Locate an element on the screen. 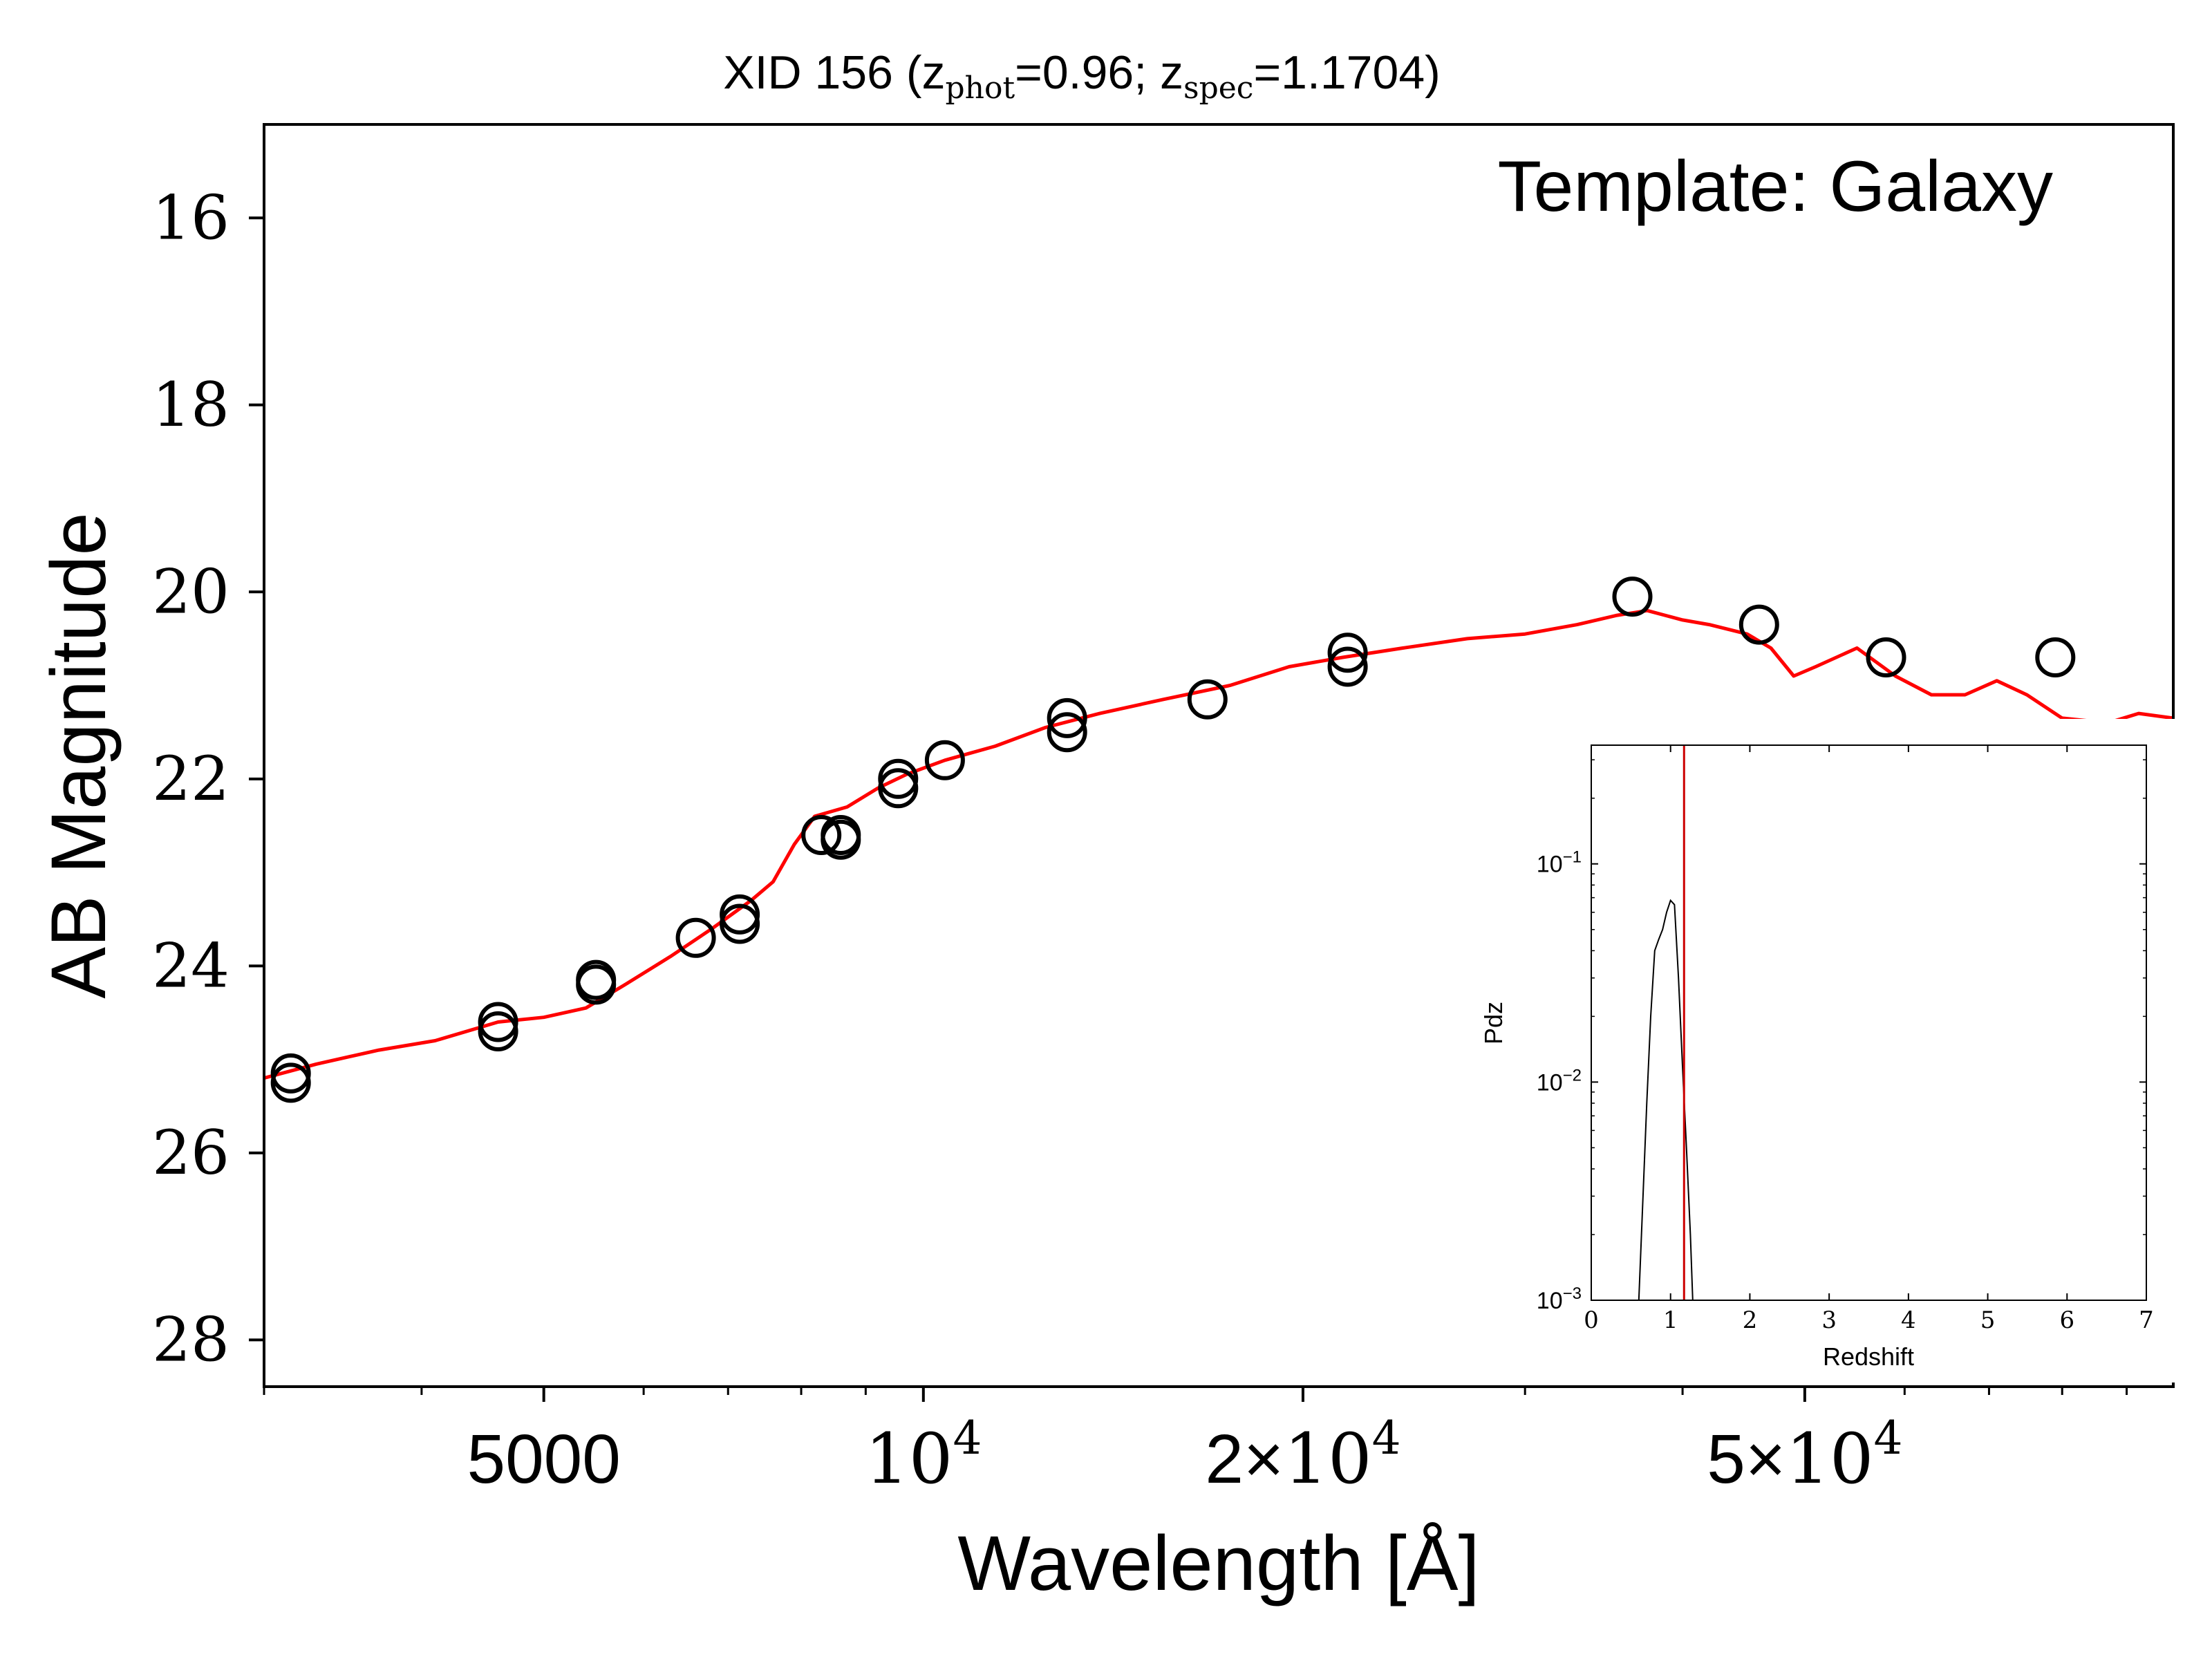 The image size is (2212, 1659). inset-y-tick-label: 10⁻¹ is located at coordinates (1559, 863).